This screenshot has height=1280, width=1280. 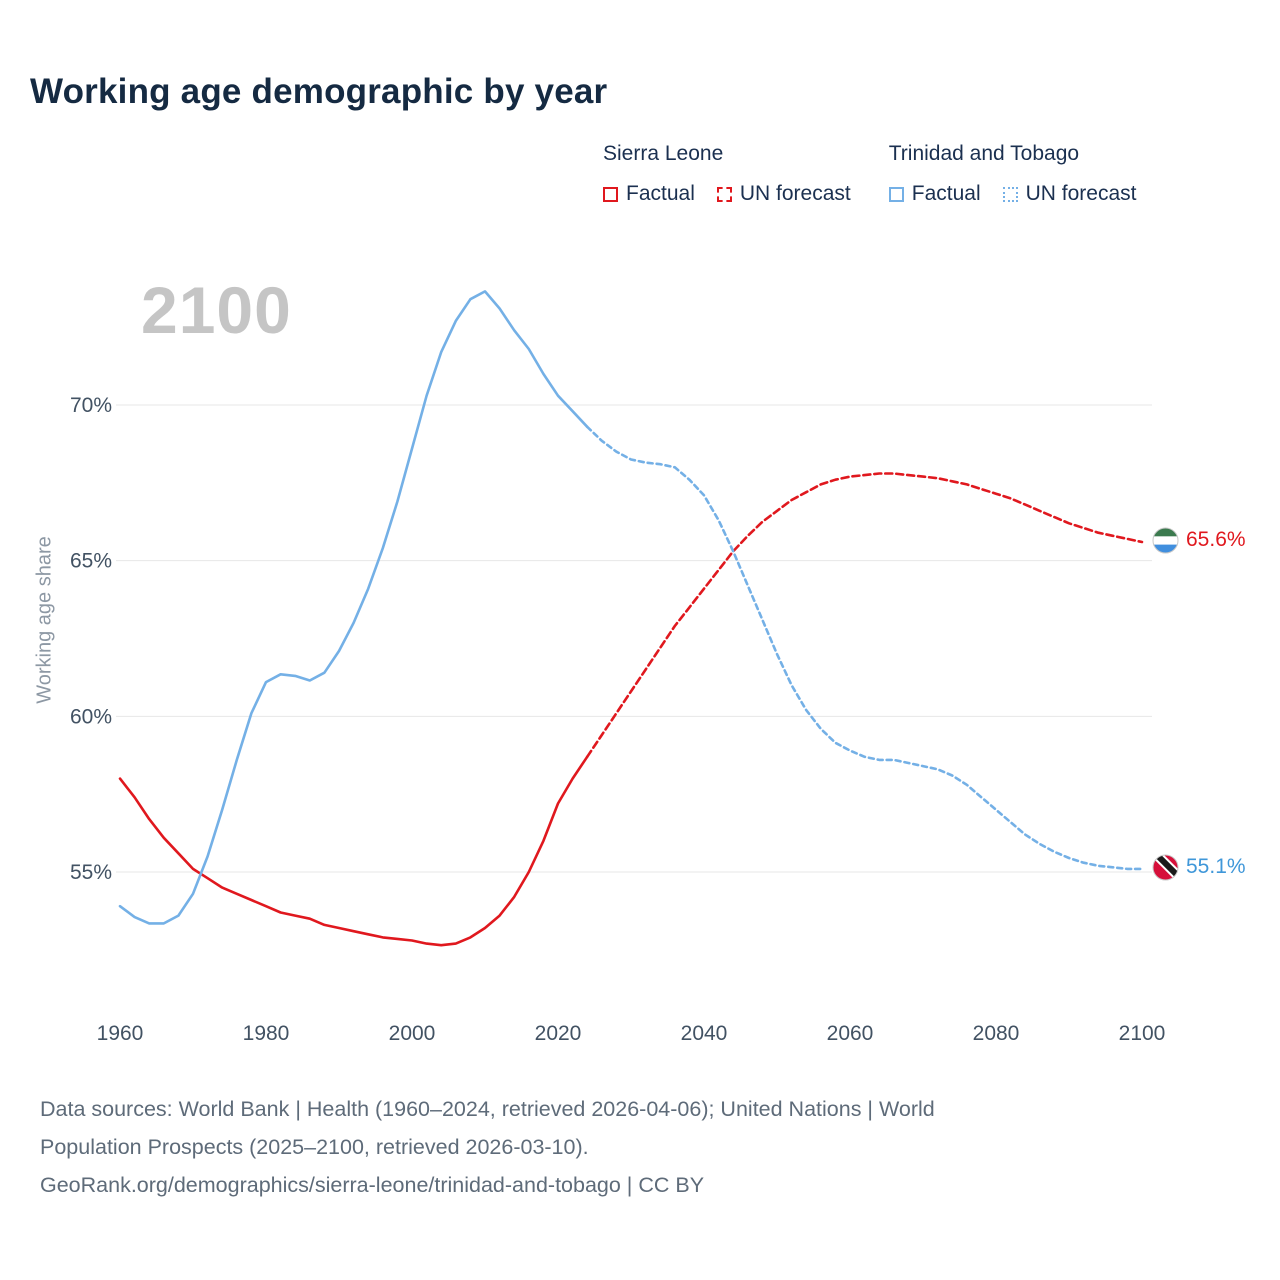 I want to click on x-tick-label: 2100, so click(x=1142, y=1033).